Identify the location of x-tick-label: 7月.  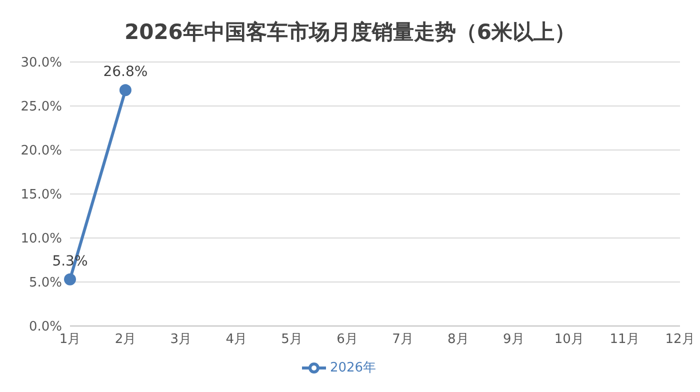
(403, 340).